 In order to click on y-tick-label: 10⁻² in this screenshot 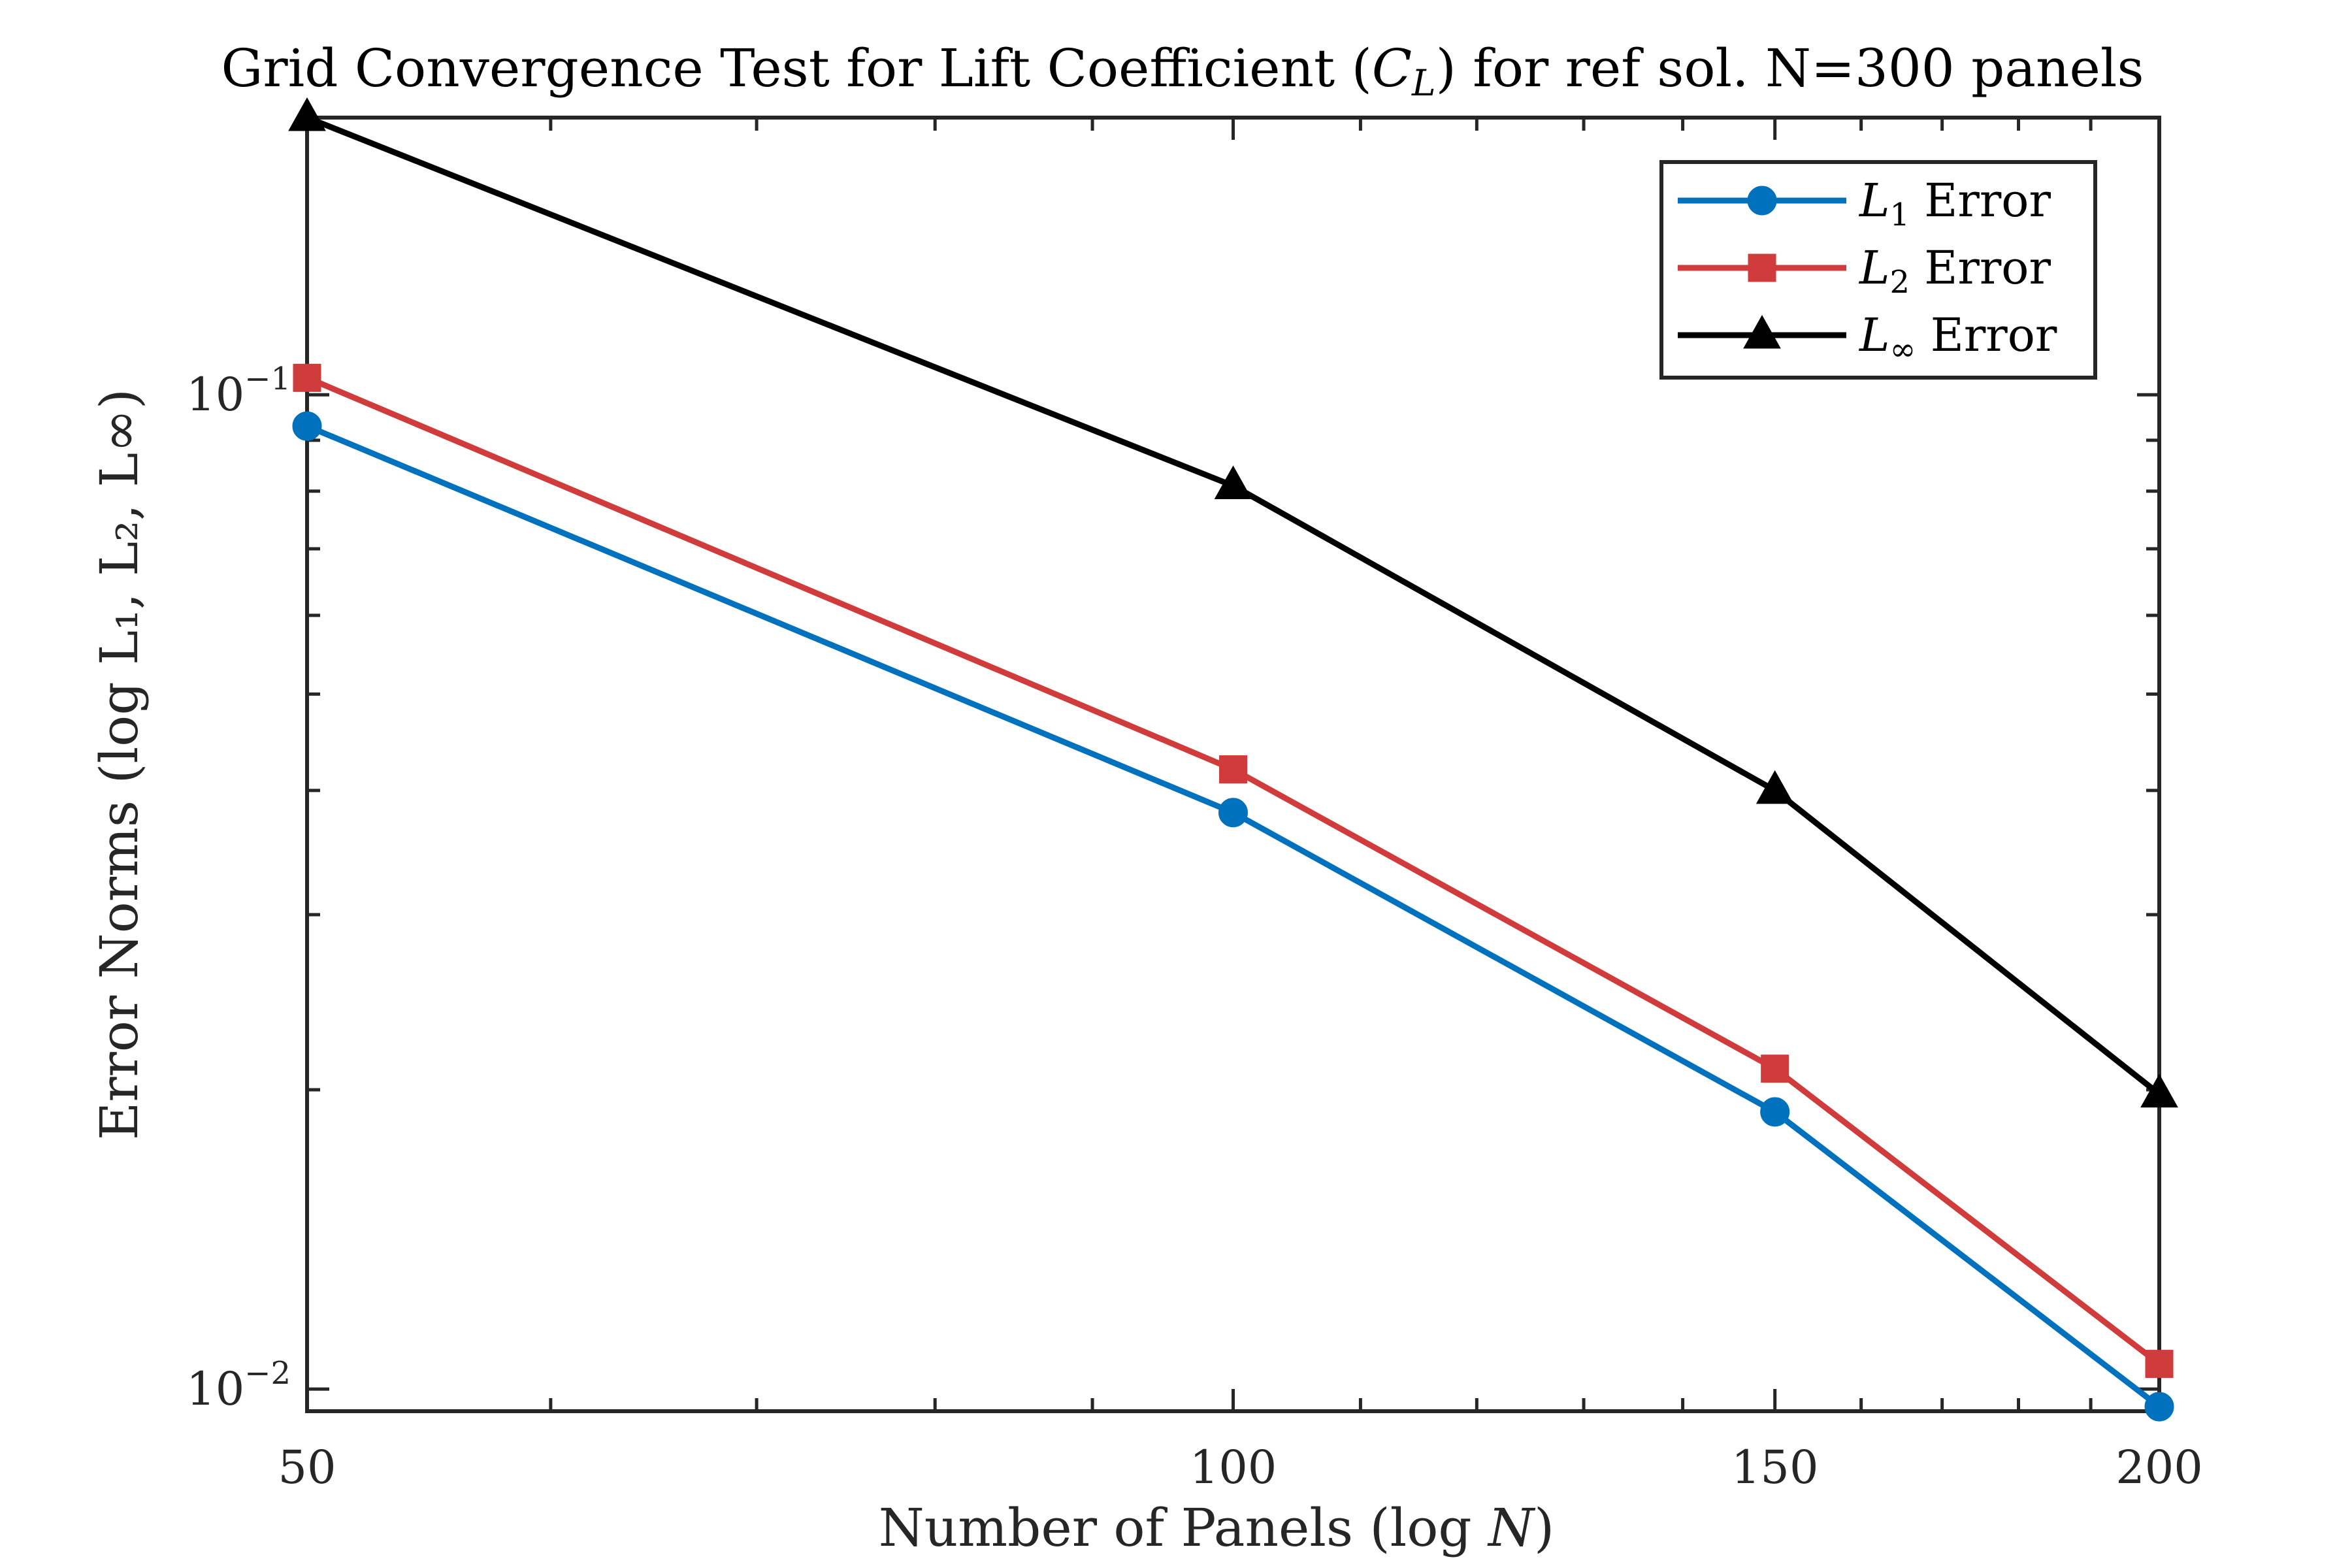, I will do `click(238, 1385)`.